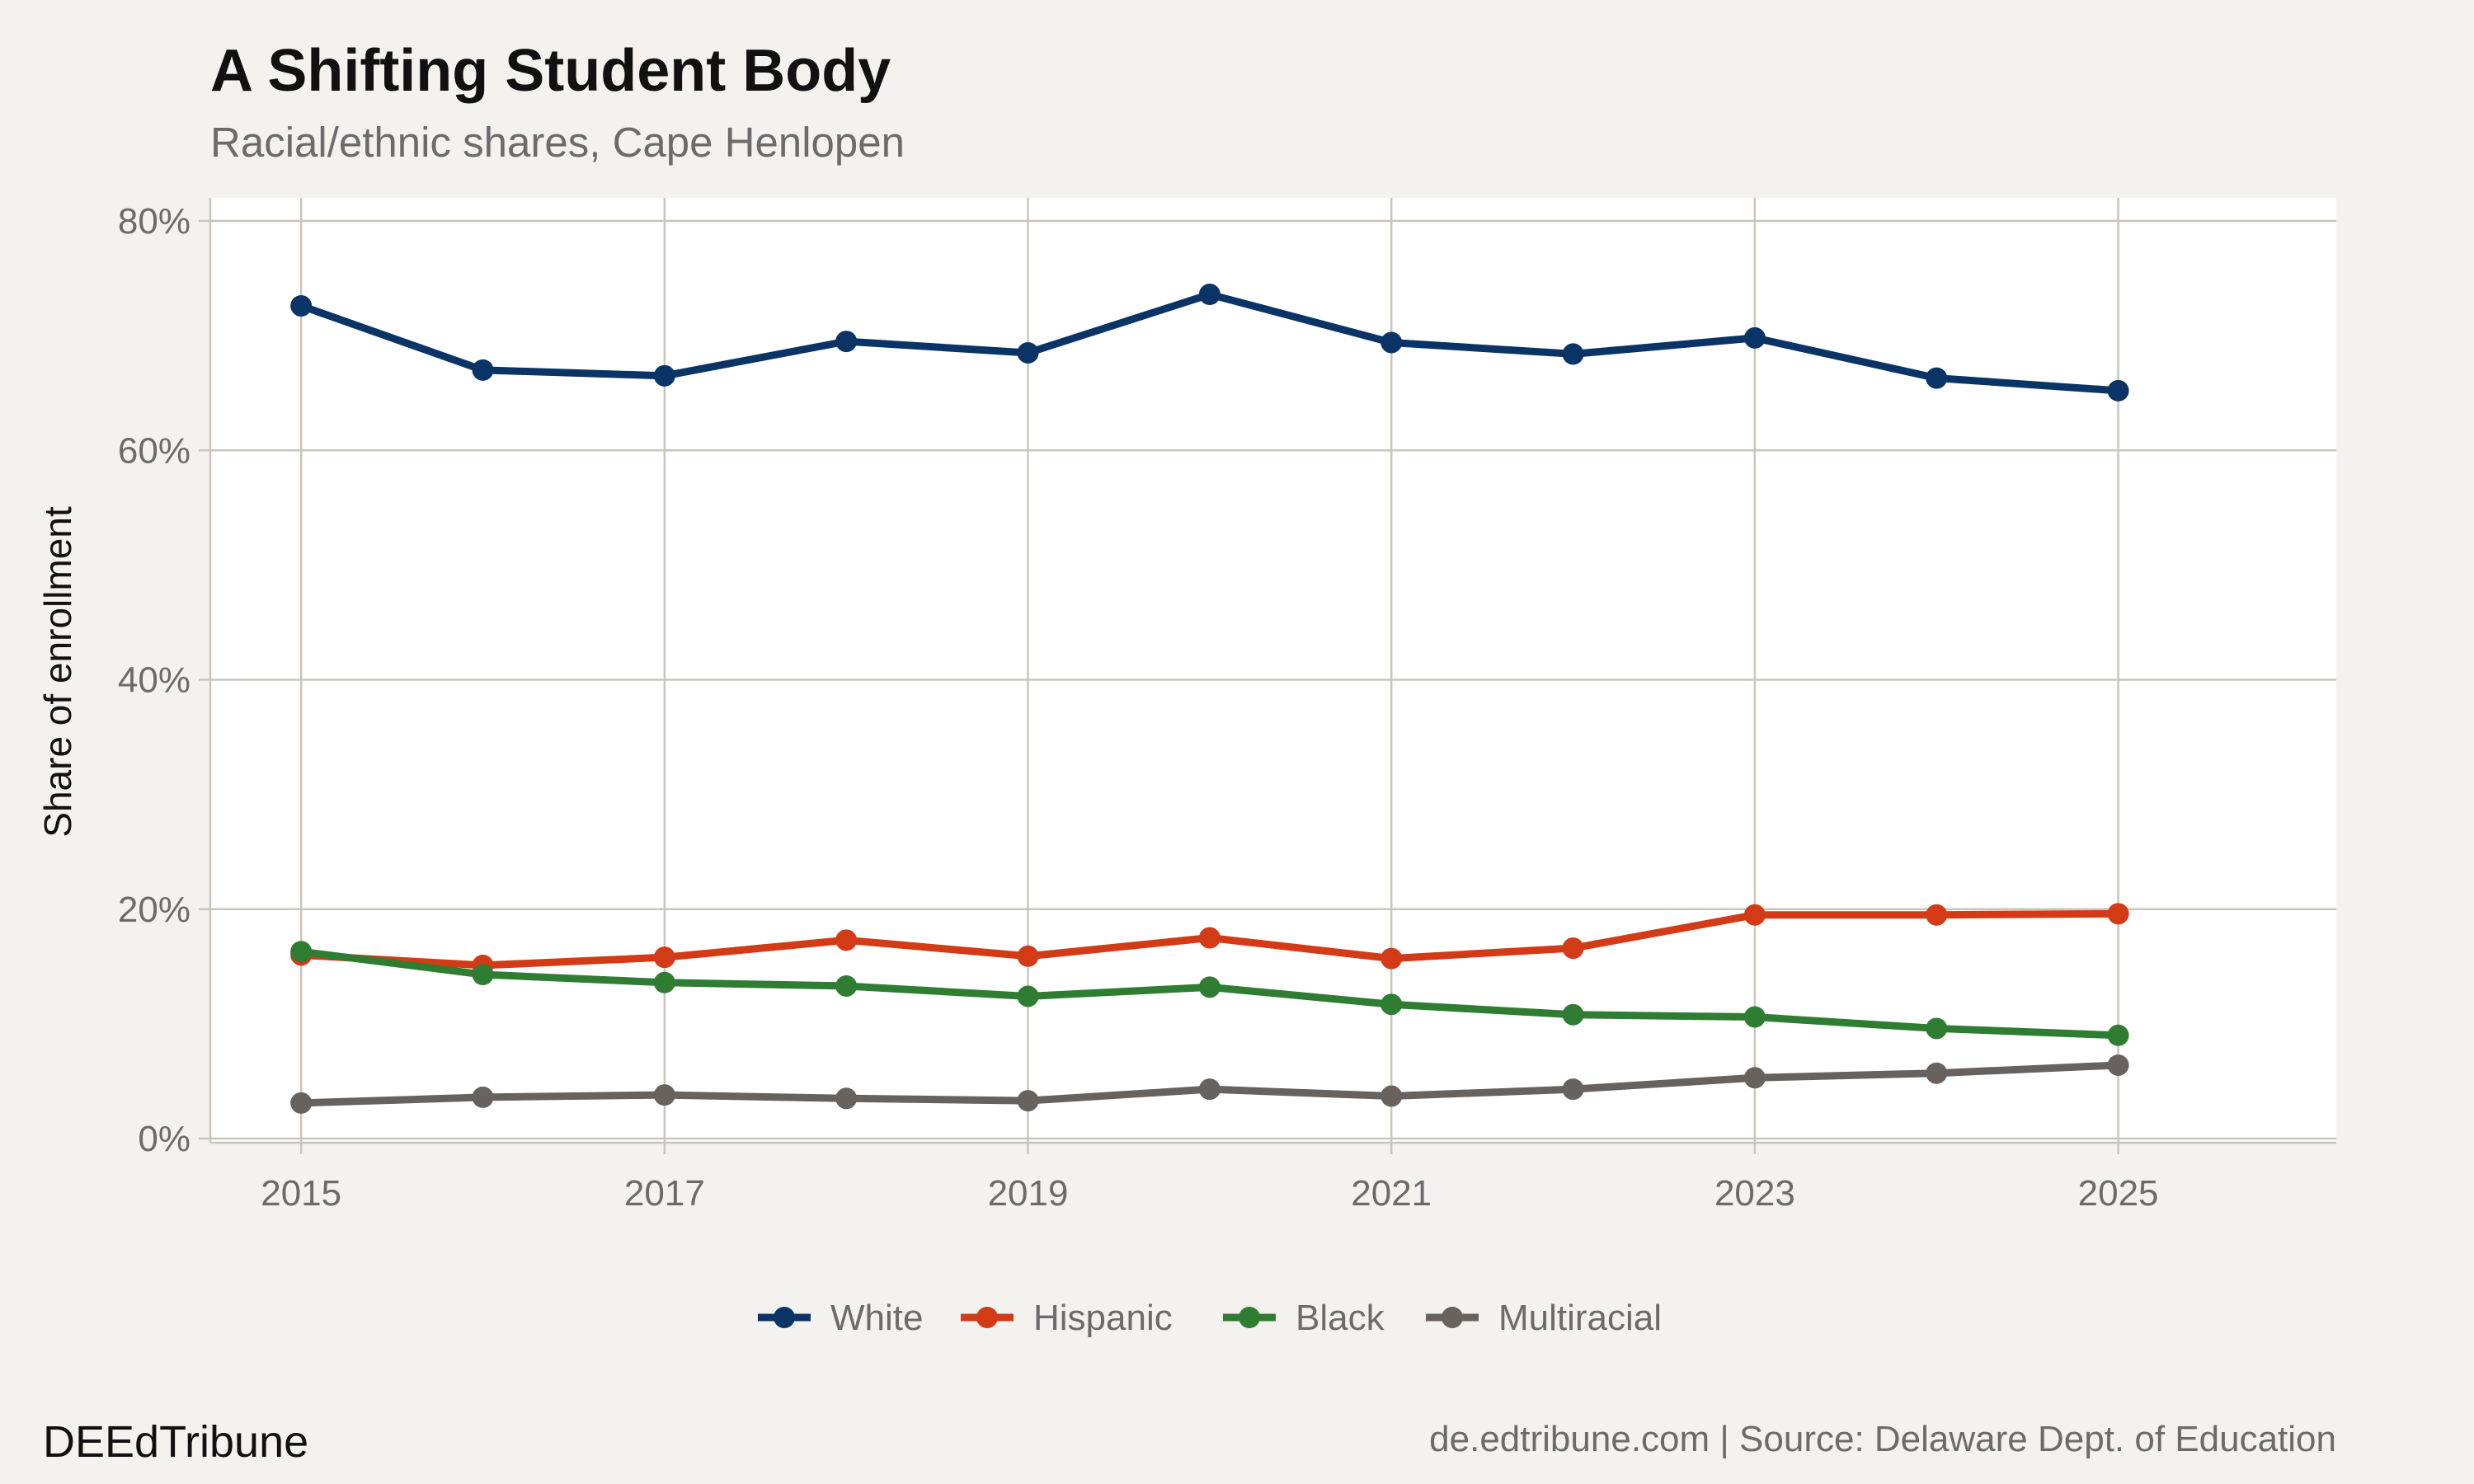 The height and width of the screenshot is (1484, 2474). What do you see at coordinates (154, 910) in the screenshot?
I see `y-tick-label: 20%` at bounding box center [154, 910].